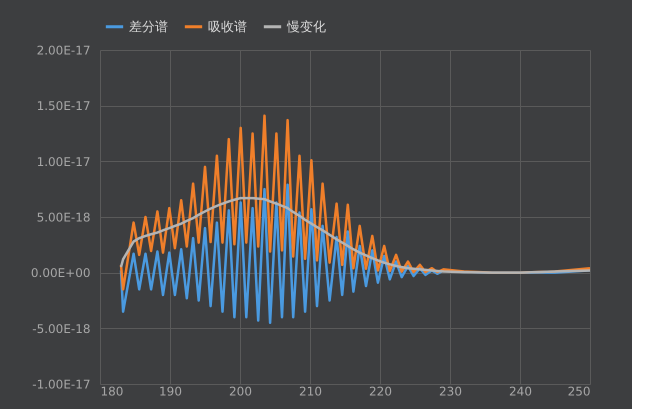  Describe the element at coordinates (148, 27) in the screenshot. I see `legend-label: 差分谱` at that location.